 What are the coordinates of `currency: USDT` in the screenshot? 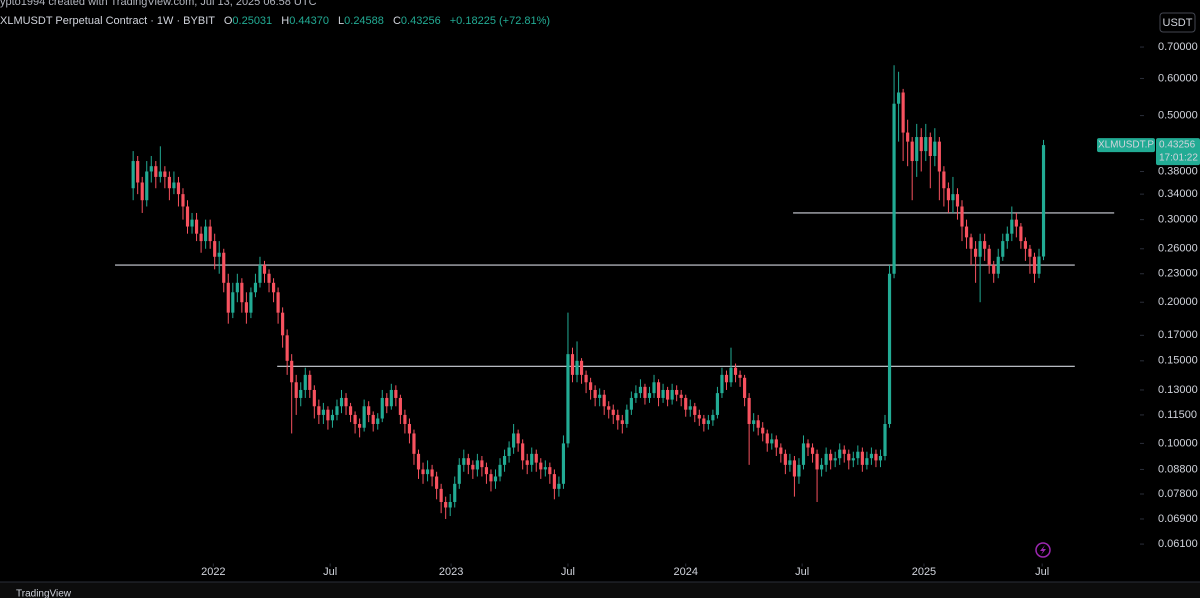 It's located at (1178, 23).